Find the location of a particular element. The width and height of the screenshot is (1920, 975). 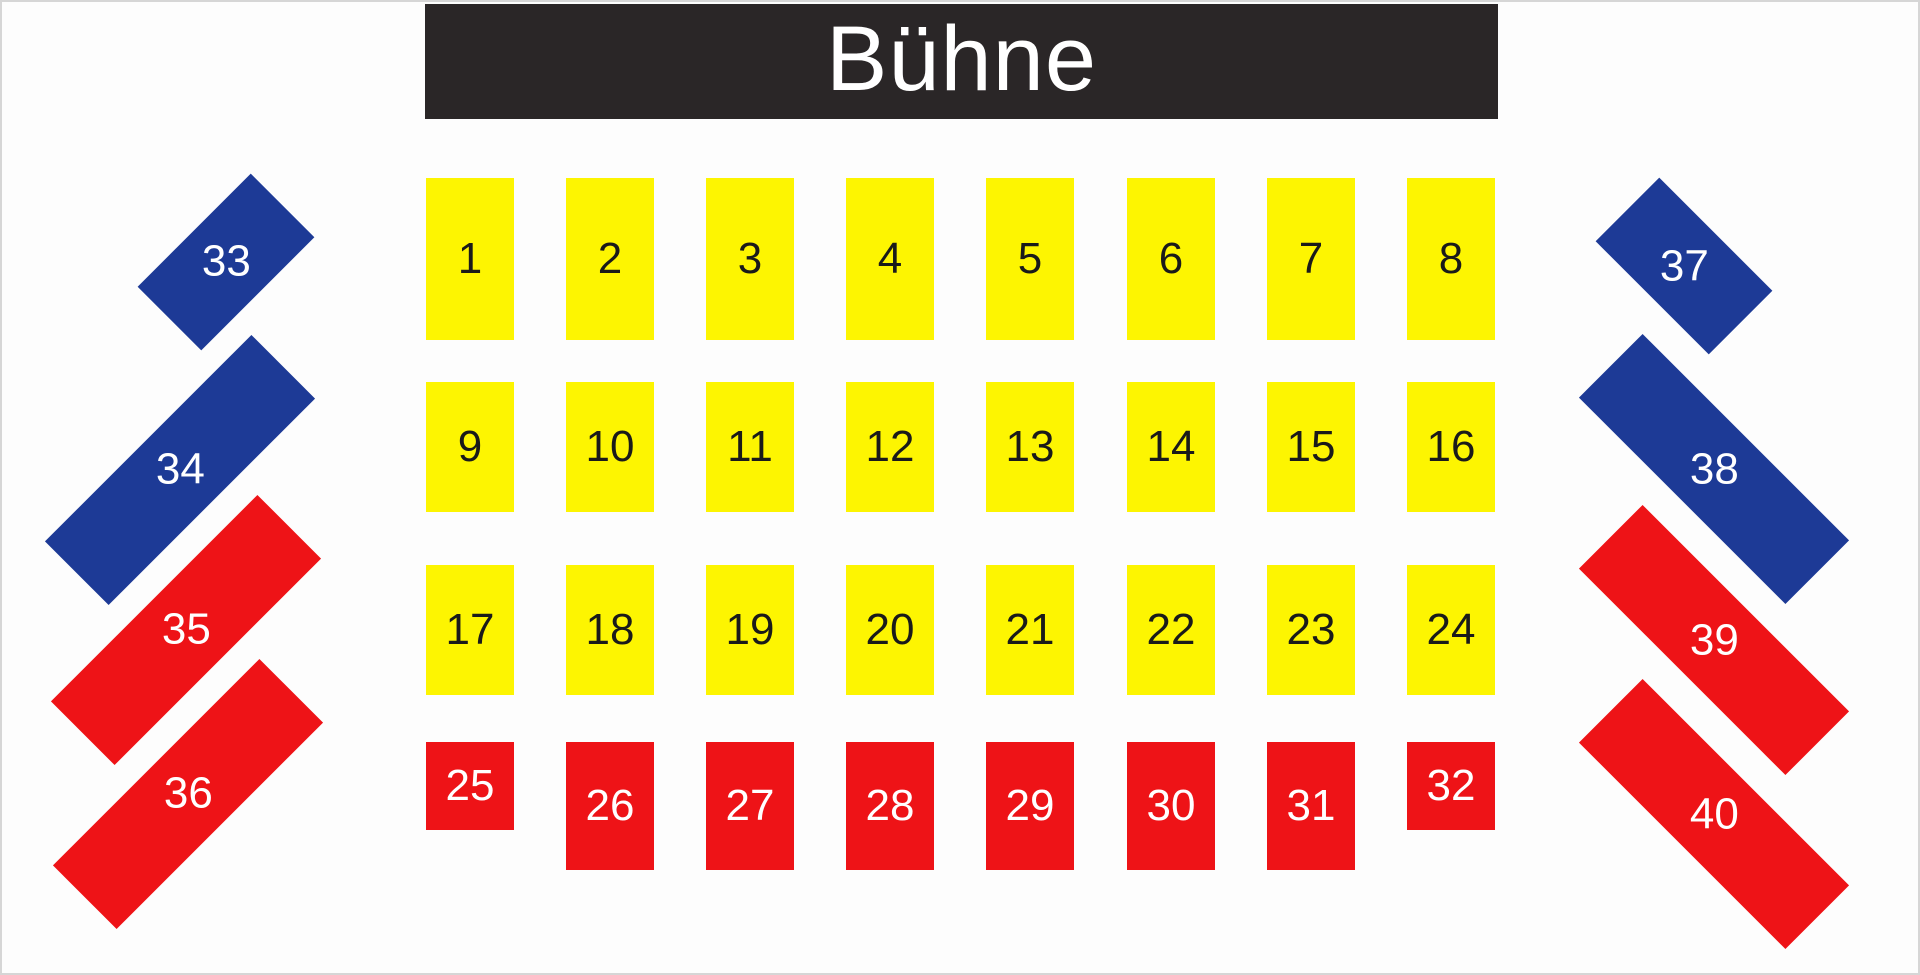

seat-13: 13 is located at coordinates (1030, 447).